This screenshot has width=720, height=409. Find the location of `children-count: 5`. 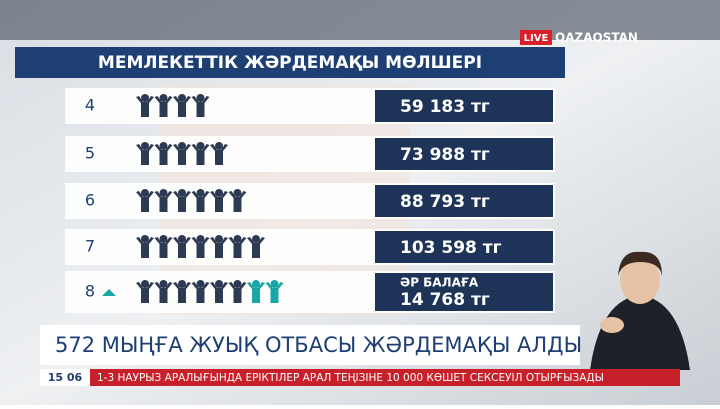

children-count: 5 is located at coordinates (90, 153).